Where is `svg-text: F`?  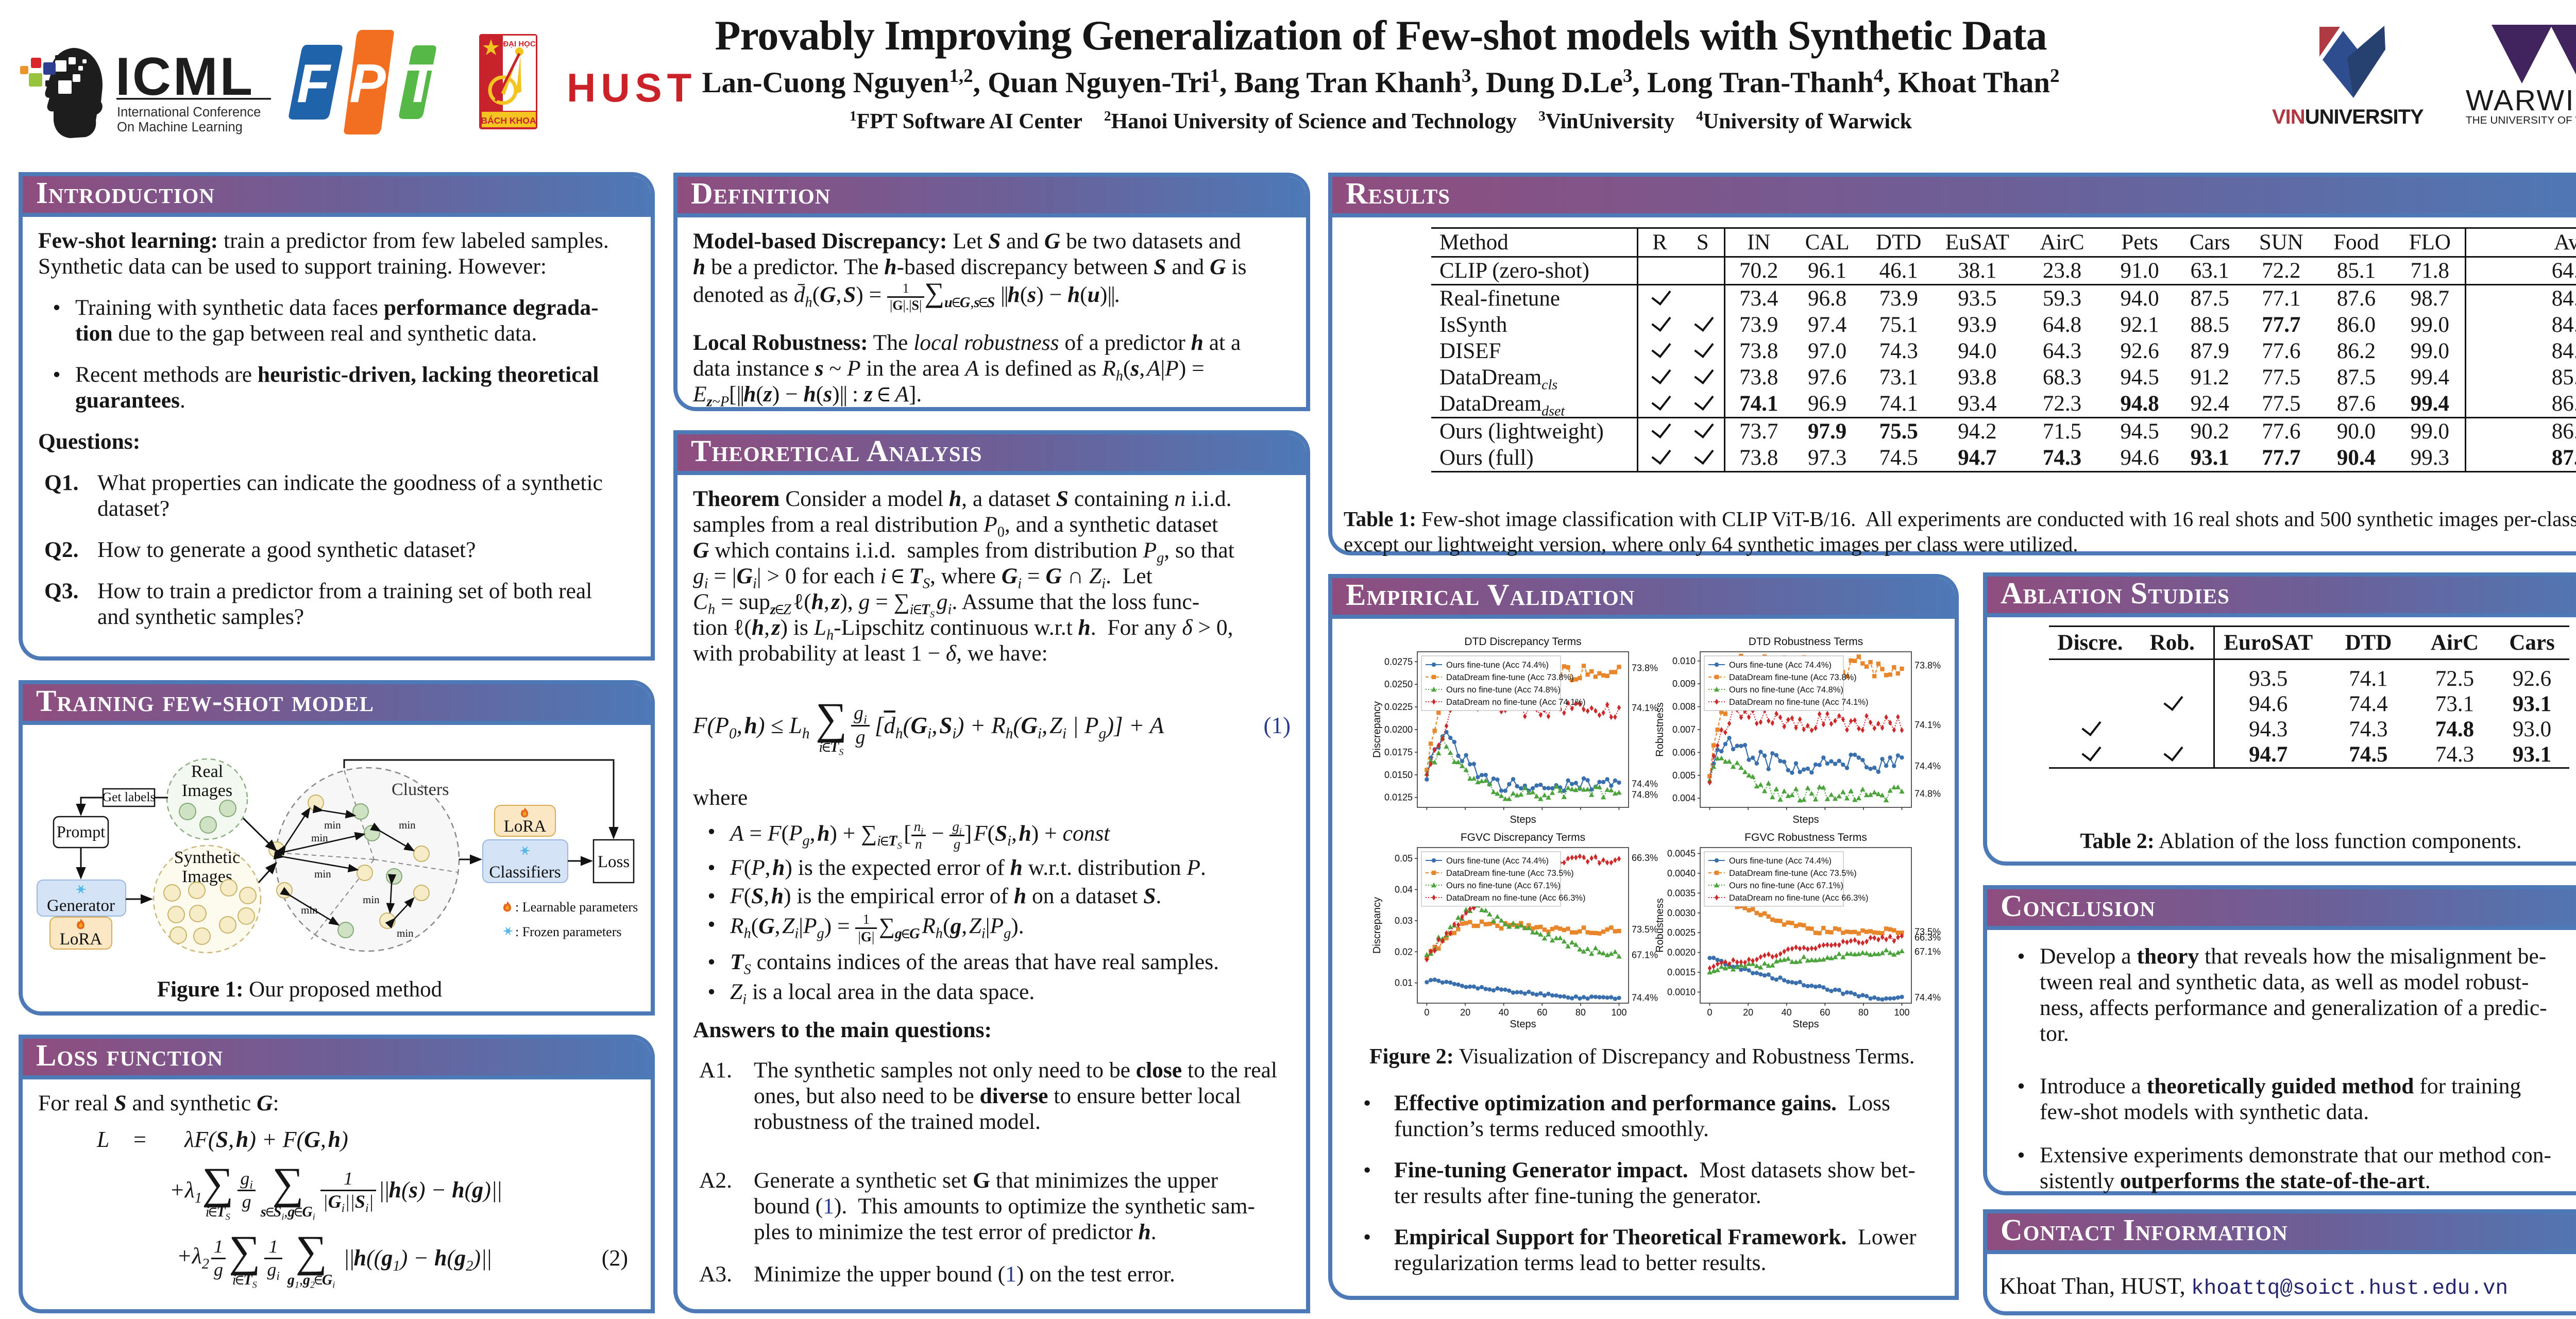 svg-text: F is located at coordinates (314, 83).